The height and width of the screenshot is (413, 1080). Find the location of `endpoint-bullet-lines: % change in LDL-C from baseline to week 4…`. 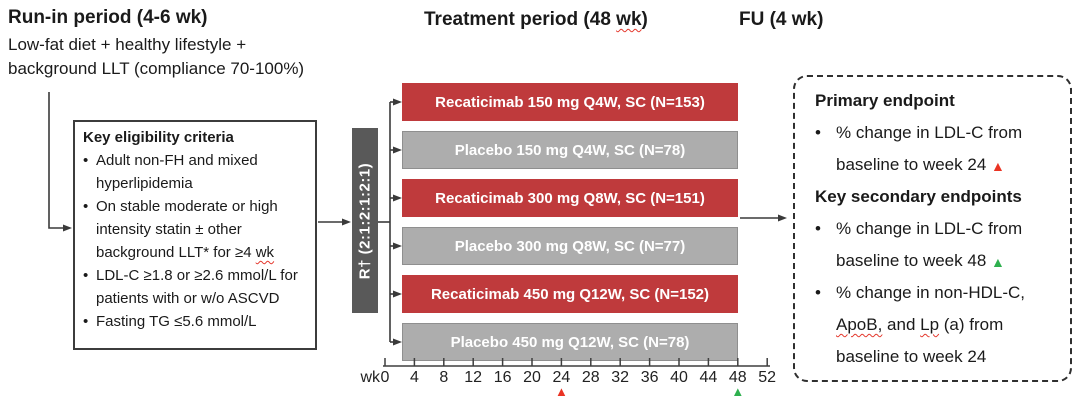

endpoint-bullet-lines: % change in LDL-C from baseline to week 4… is located at coordinates (948, 245).